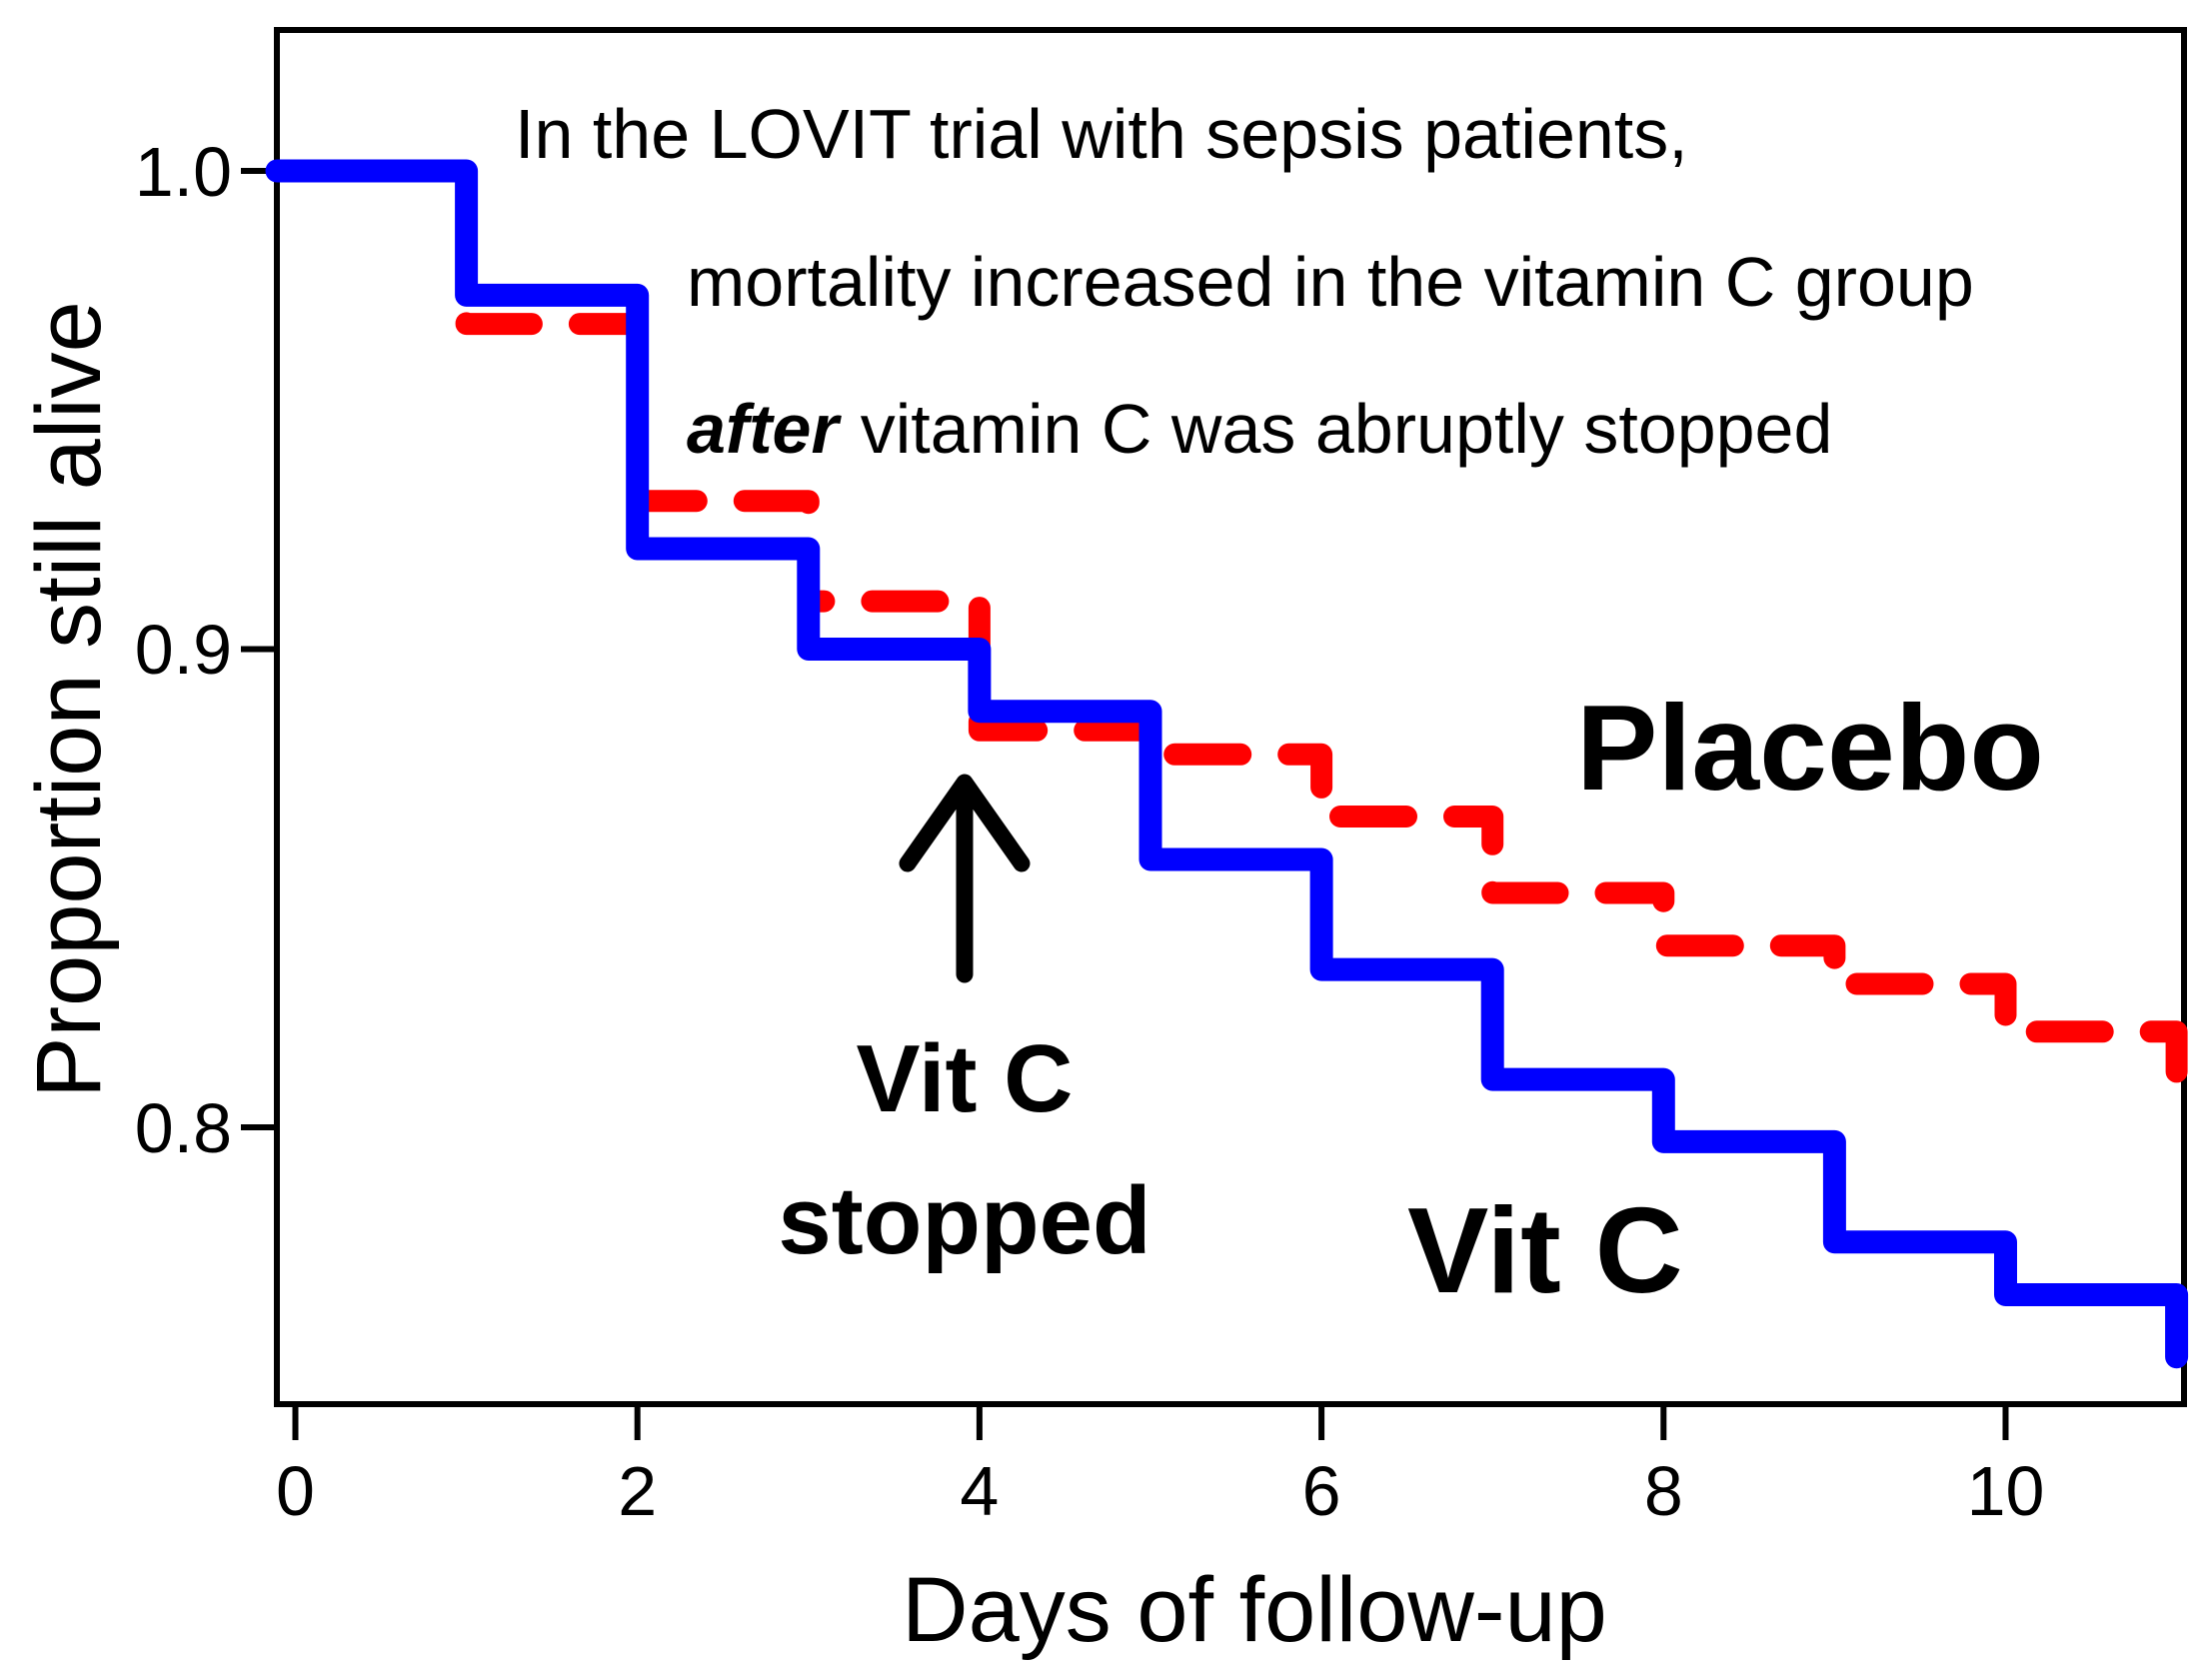  Describe the element at coordinates (1663, 1491) in the screenshot. I see `x-tick-label: 8` at that location.